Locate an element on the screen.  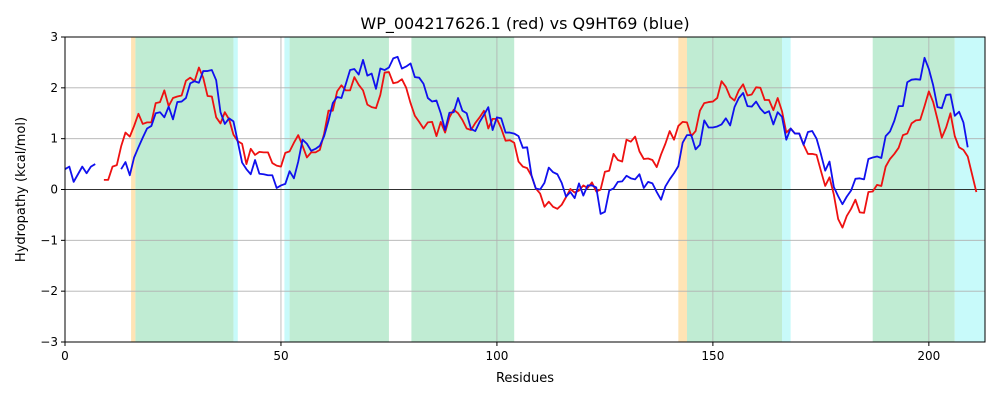
x-tick-label-2: 100 is located at coordinates (496, 356).